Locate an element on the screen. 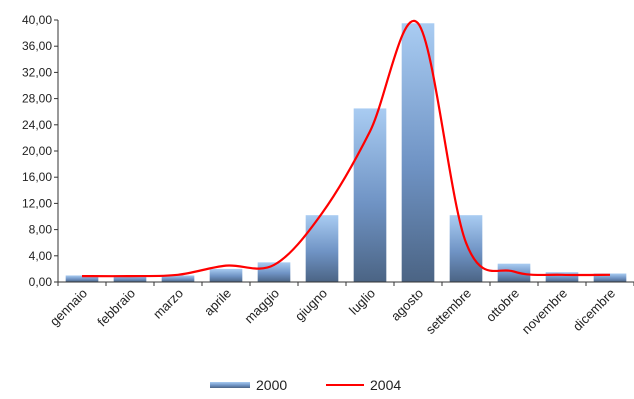  bar-2000-ottobre is located at coordinates (514, 272).